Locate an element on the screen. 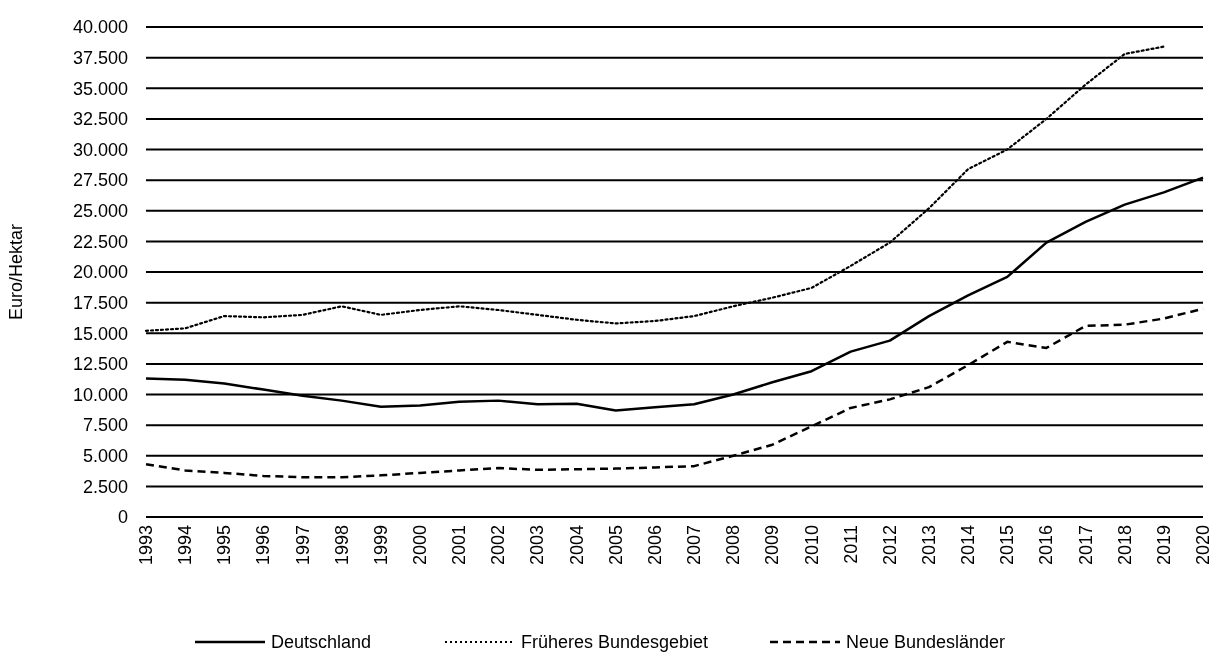 This screenshot has height=666, width=1220. x-tick-label: 2010 is located at coordinates (811, 545).